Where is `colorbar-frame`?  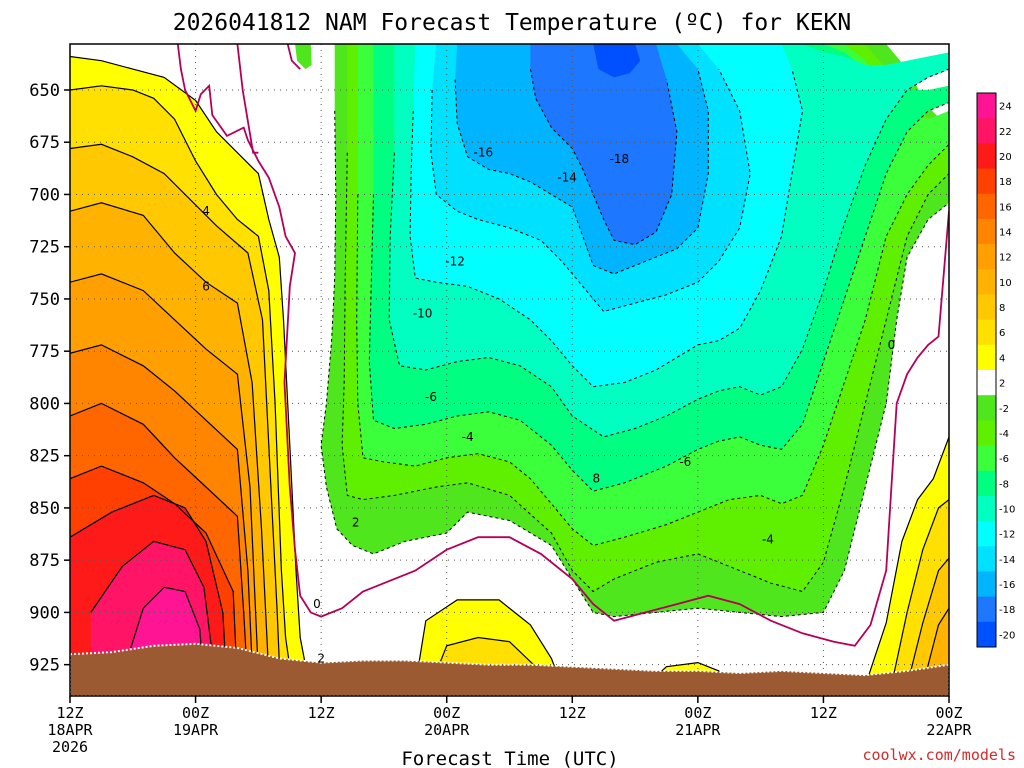
colorbar-frame is located at coordinates (986, 370).